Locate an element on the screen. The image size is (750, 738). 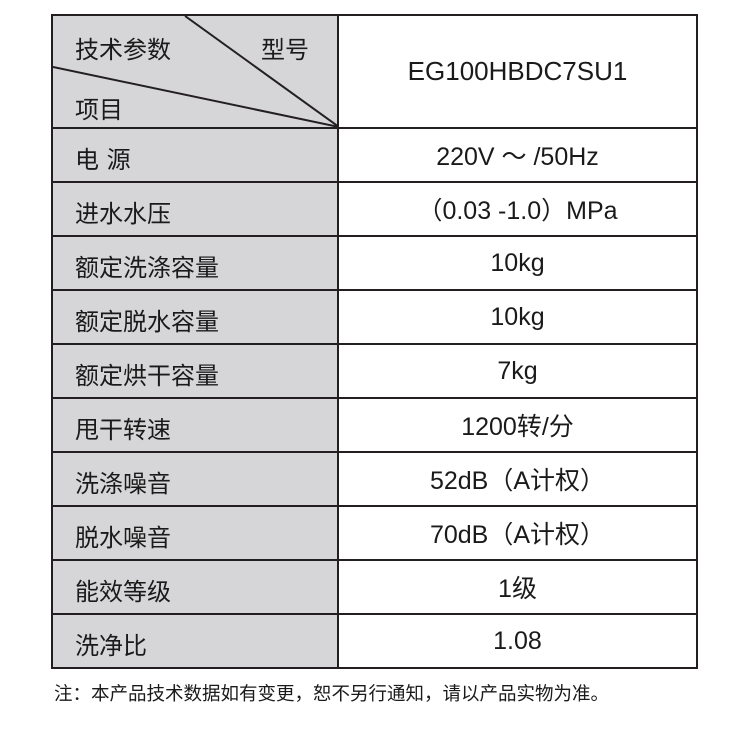
model-value: EG100HBDC7SU1 is located at coordinates (517, 71).